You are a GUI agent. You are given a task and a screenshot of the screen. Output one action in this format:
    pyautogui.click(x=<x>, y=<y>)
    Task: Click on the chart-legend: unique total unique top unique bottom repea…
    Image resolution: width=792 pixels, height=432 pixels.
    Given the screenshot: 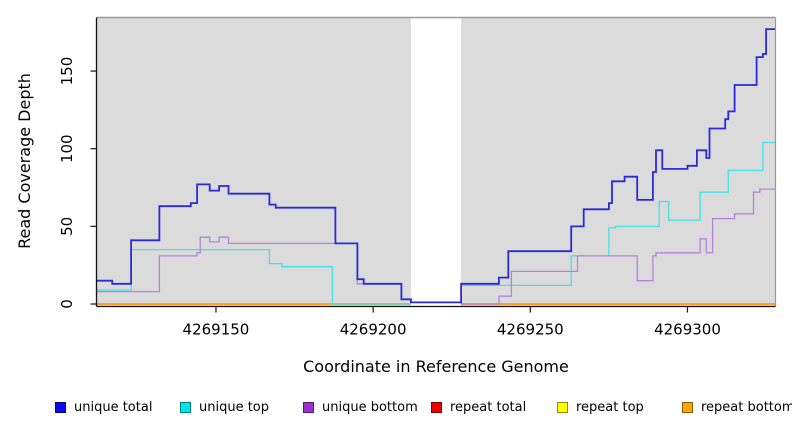 What is the action you would take?
    pyautogui.click(x=396, y=409)
    